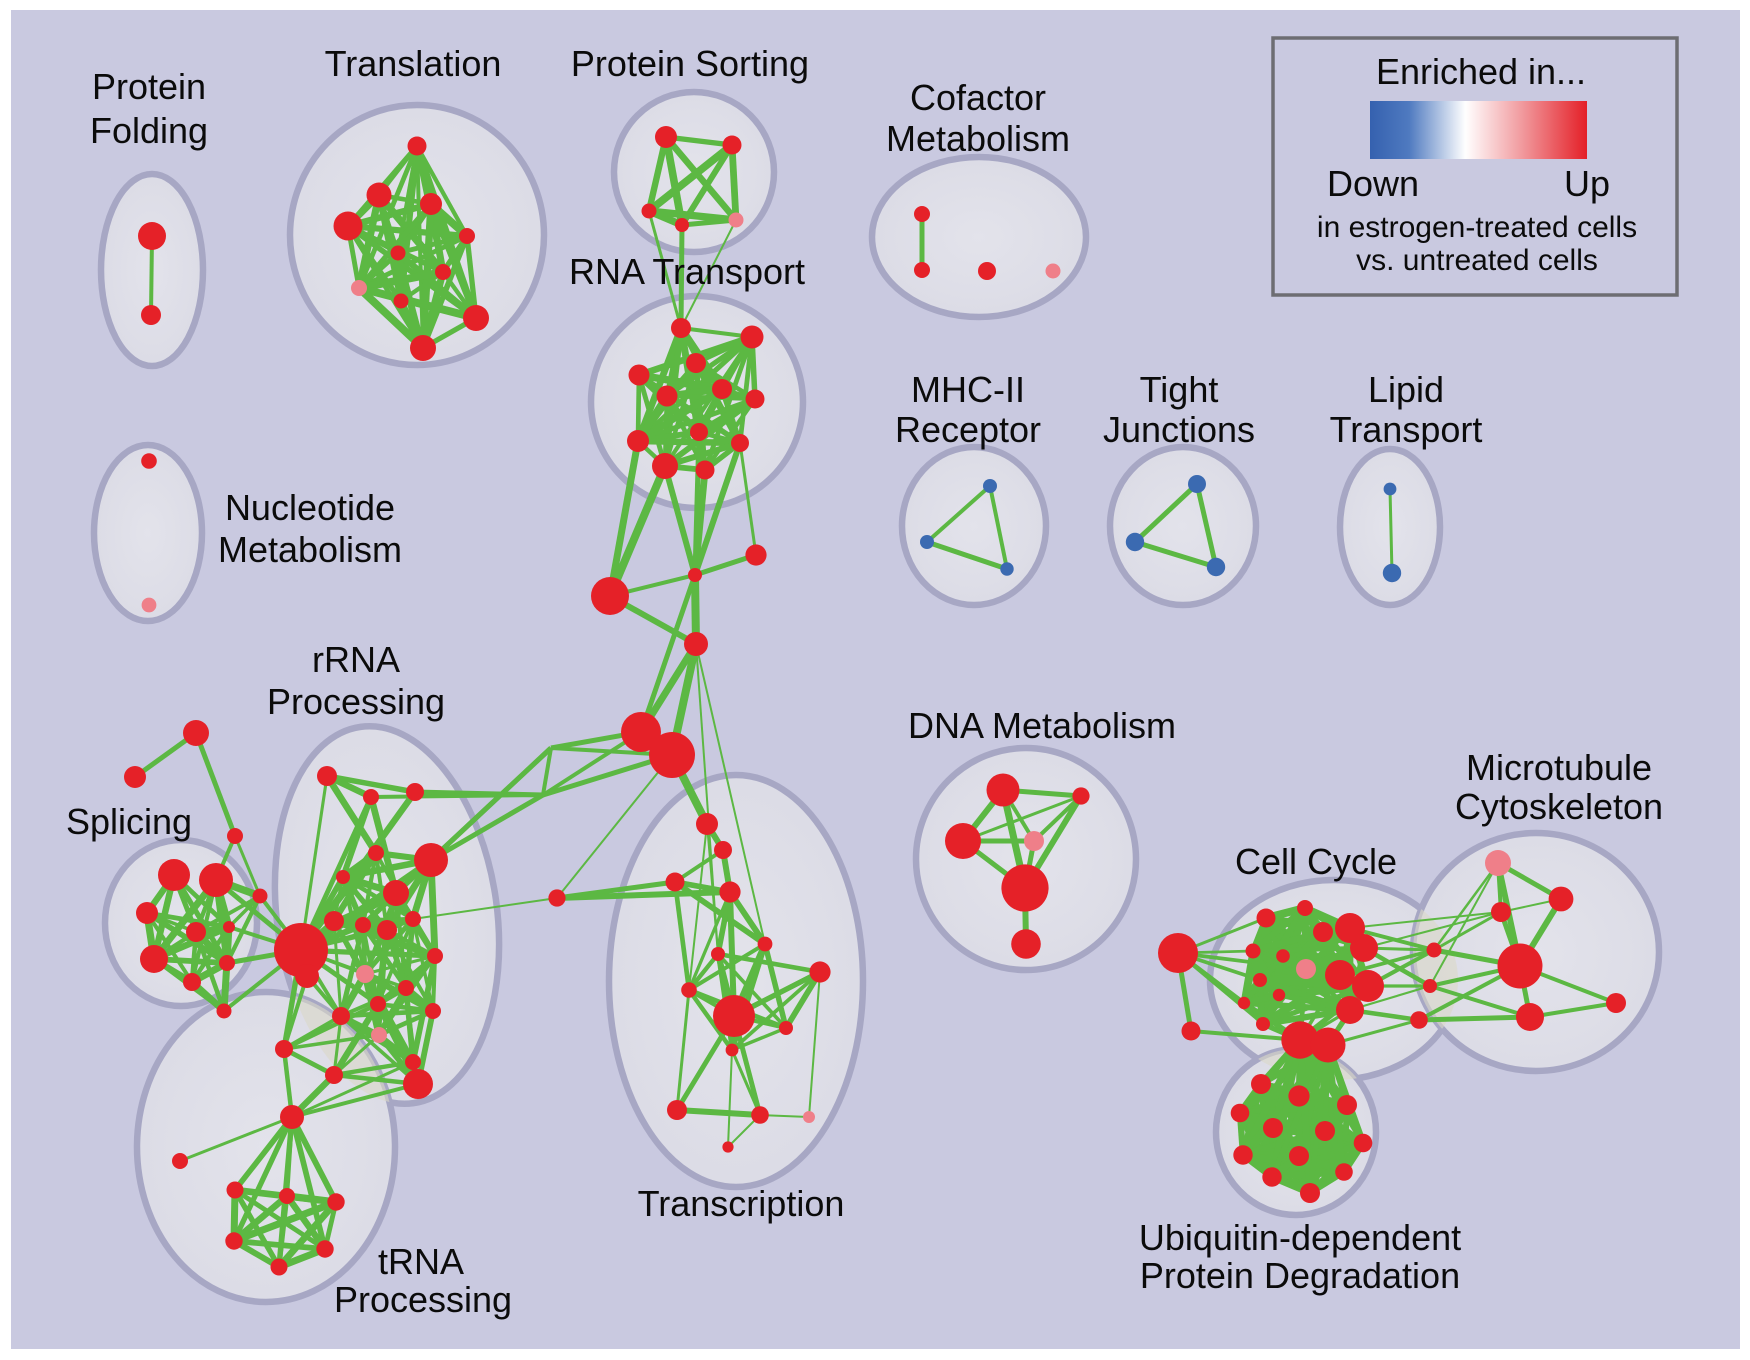 Image resolution: width=1750 pixels, height=1360 pixels. Describe the element at coordinates (1042, 725) in the screenshot. I see `svg-text: DNA Metabolism` at that location.